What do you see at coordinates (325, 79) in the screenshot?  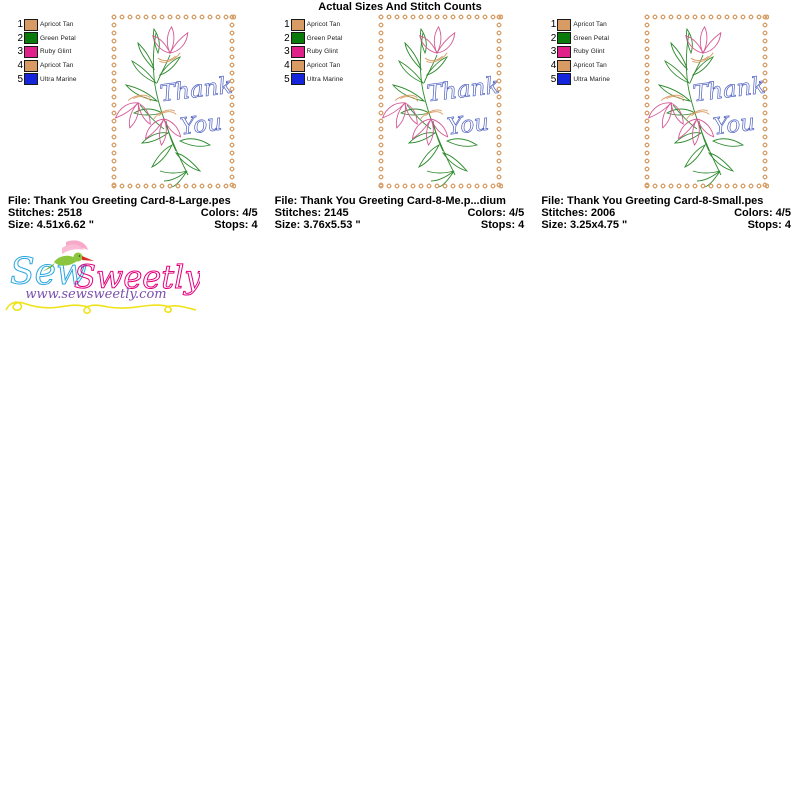 I see `color-name: Ultra Marine` at bounding box center [325, 79].